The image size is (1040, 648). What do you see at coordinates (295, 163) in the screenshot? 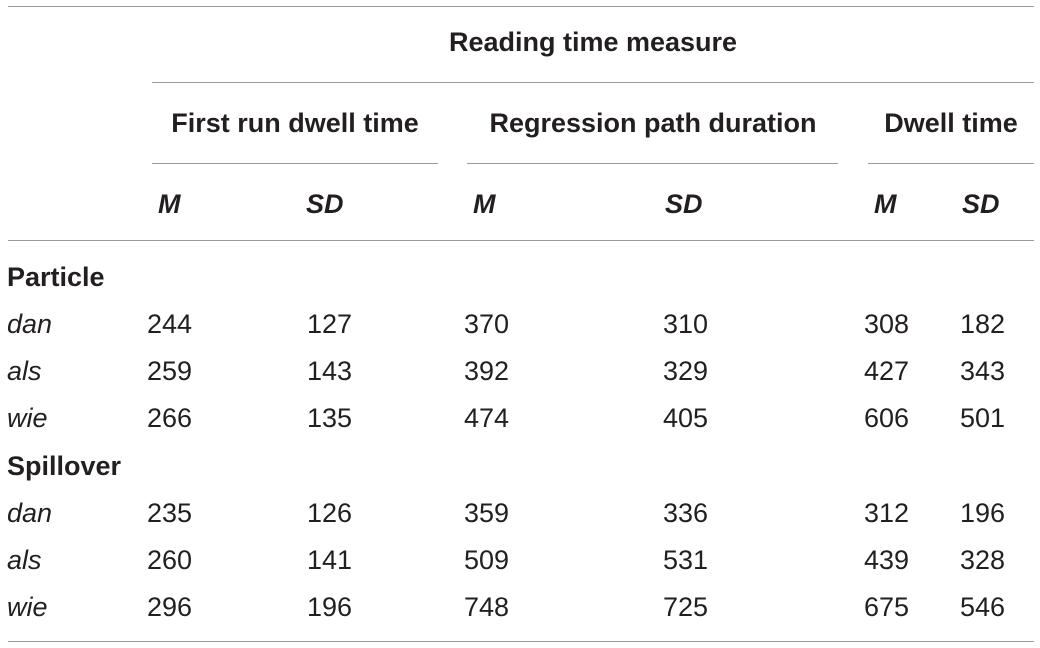
I see `group-rule-first-run` at bounding box center [295, 163].